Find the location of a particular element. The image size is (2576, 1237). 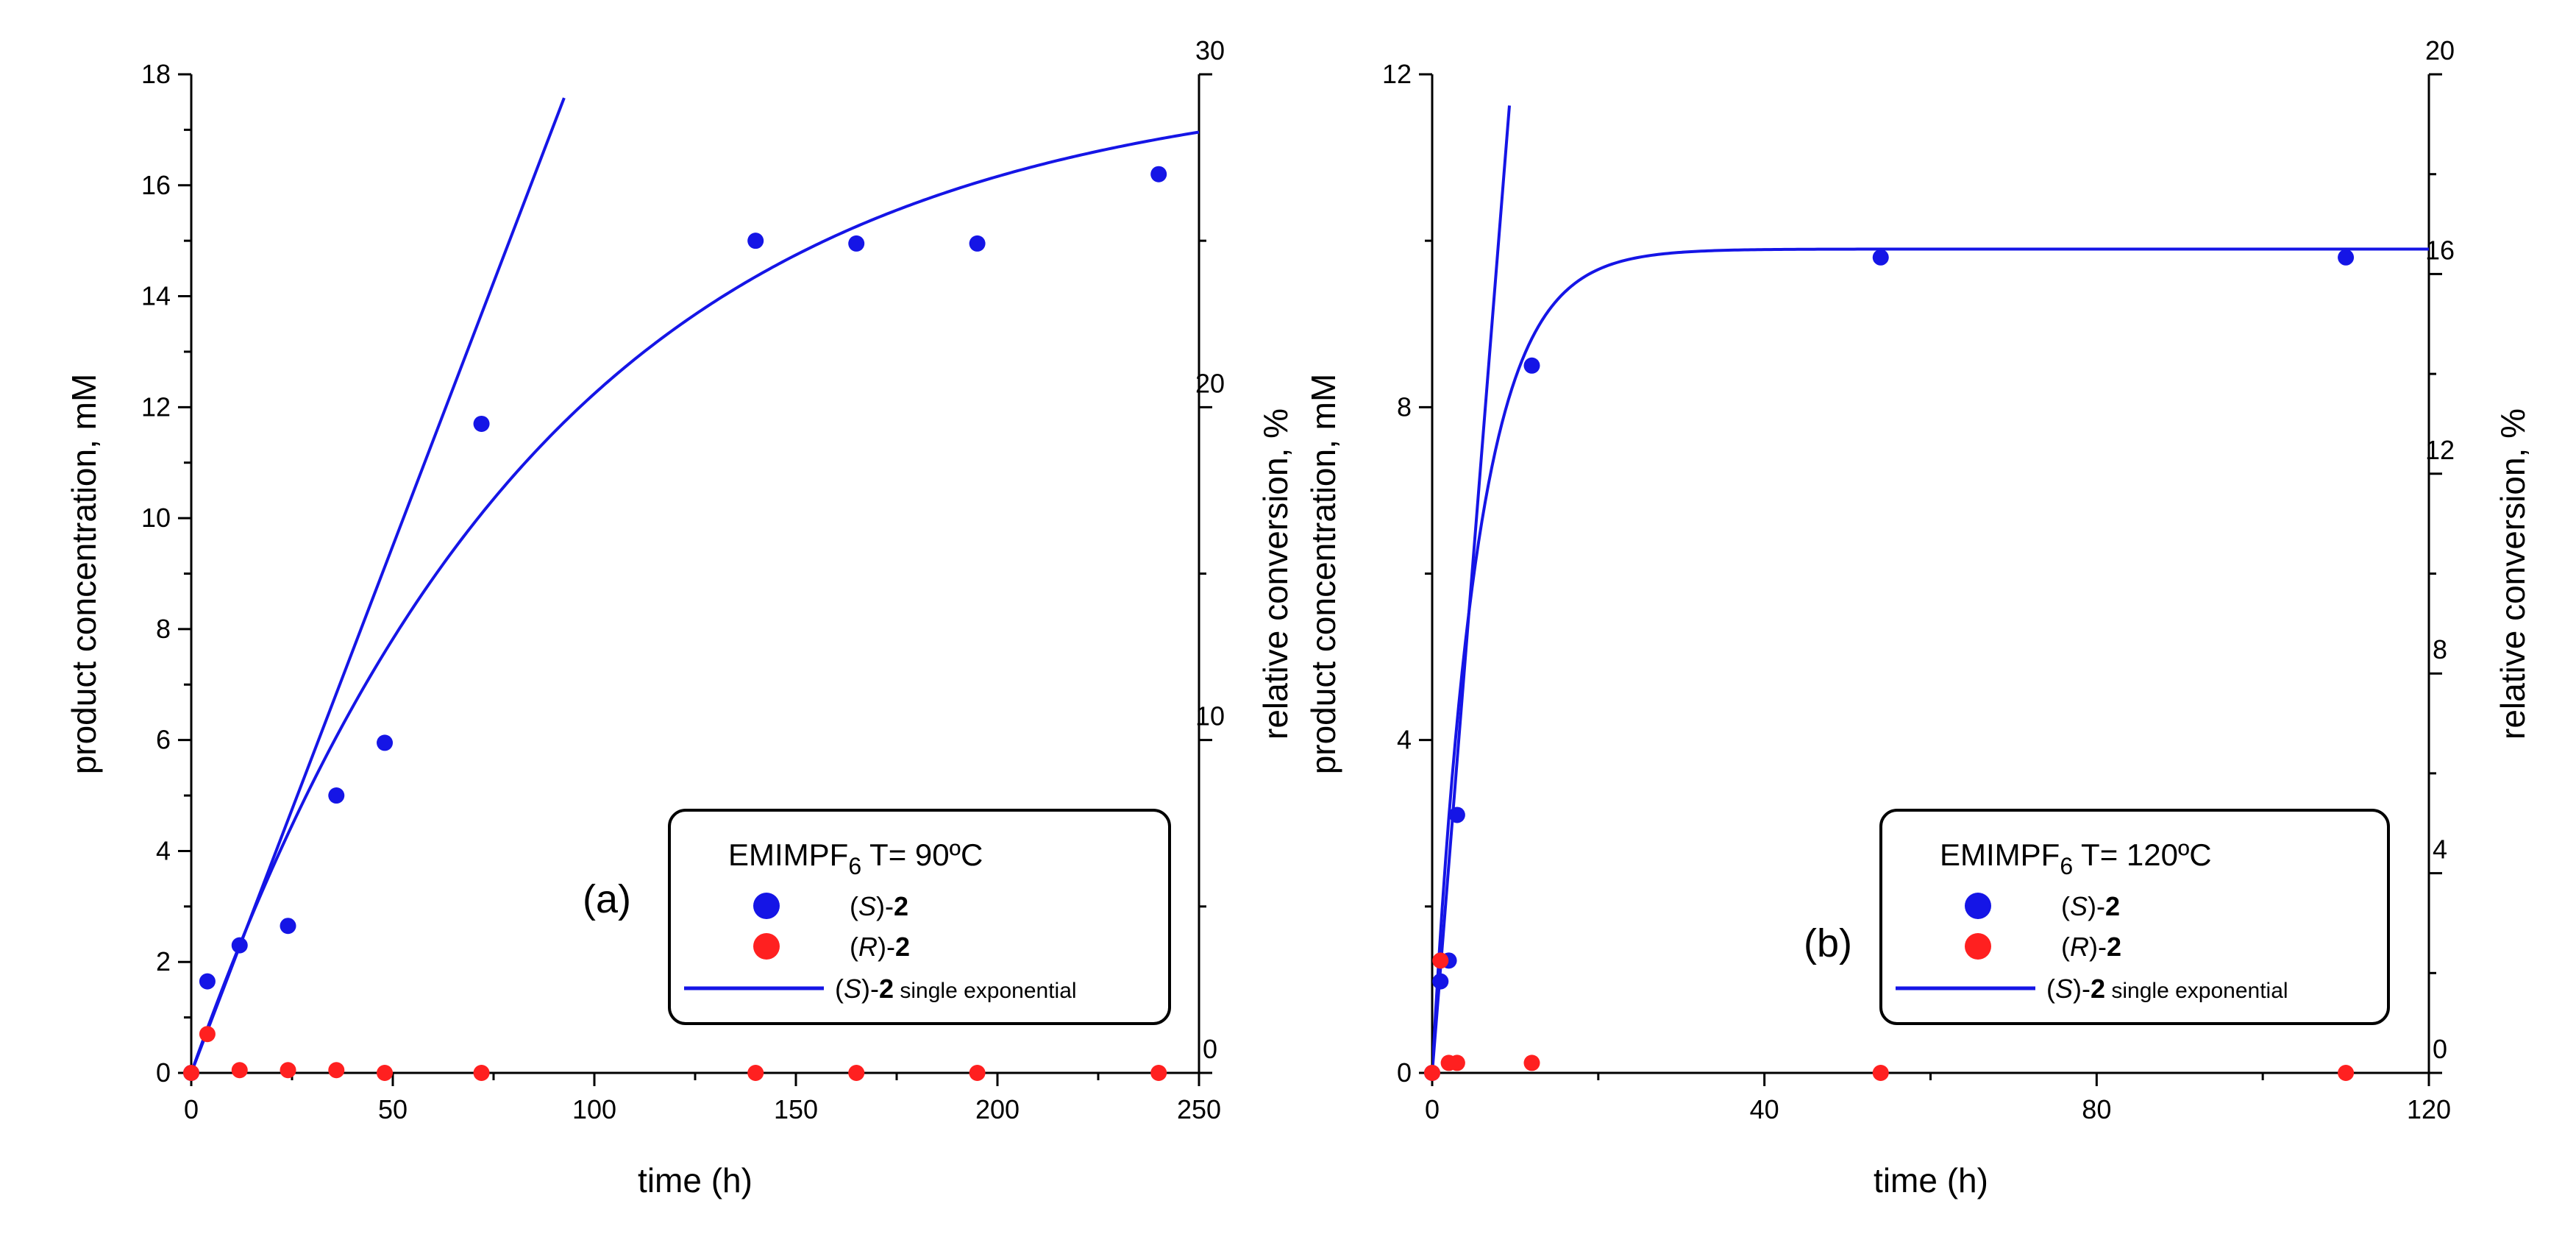

y-tick-label: 10 is located at coordinates (156, 518).